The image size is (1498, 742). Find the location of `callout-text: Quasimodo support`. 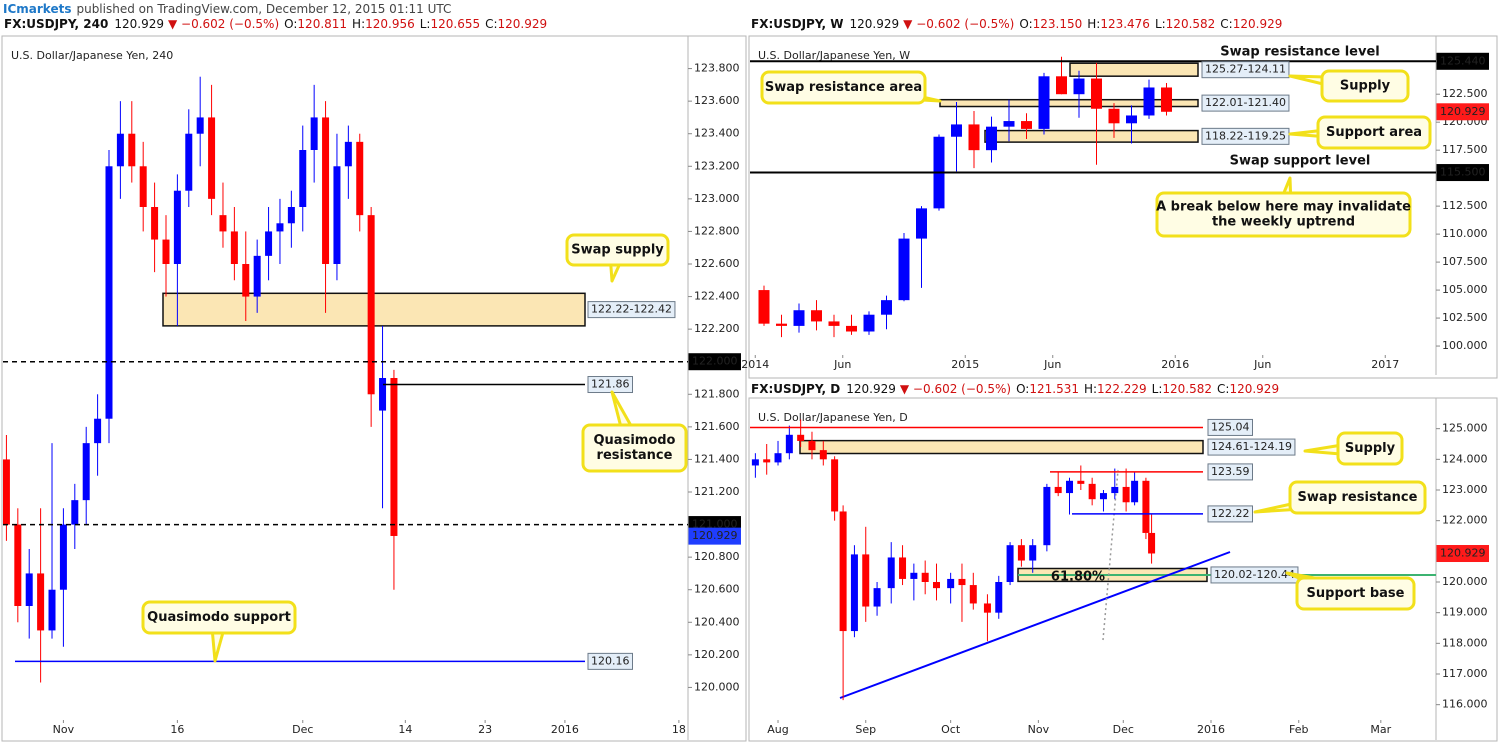

callout-text: Quasimodo support is located at coordinates (219, 617).